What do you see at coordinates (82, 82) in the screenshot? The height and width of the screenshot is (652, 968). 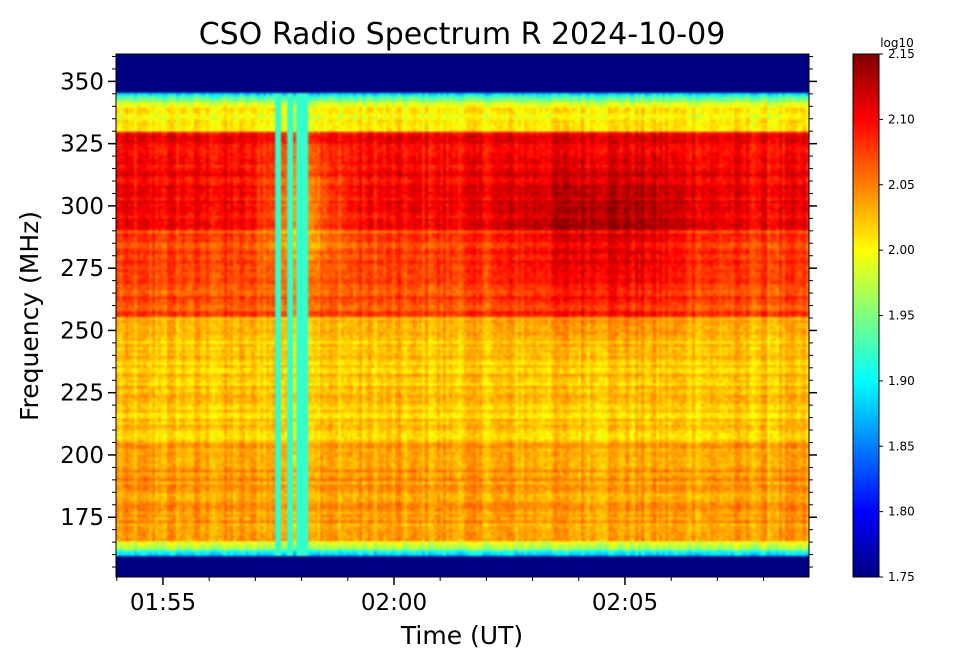 I see `y-tick-label: 350` at bounding box center [82, 82].